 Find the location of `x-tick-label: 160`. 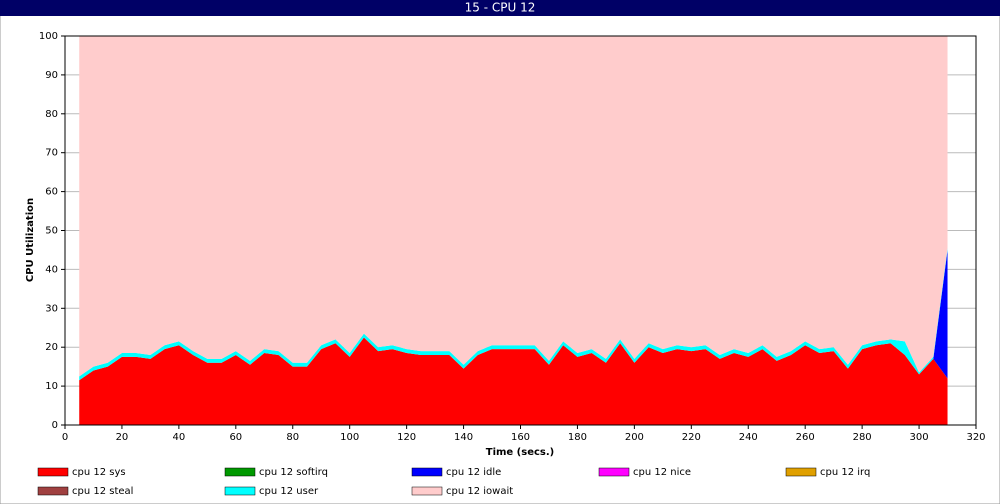

x-tick-label: 160 is located at coordinates (520, 437).